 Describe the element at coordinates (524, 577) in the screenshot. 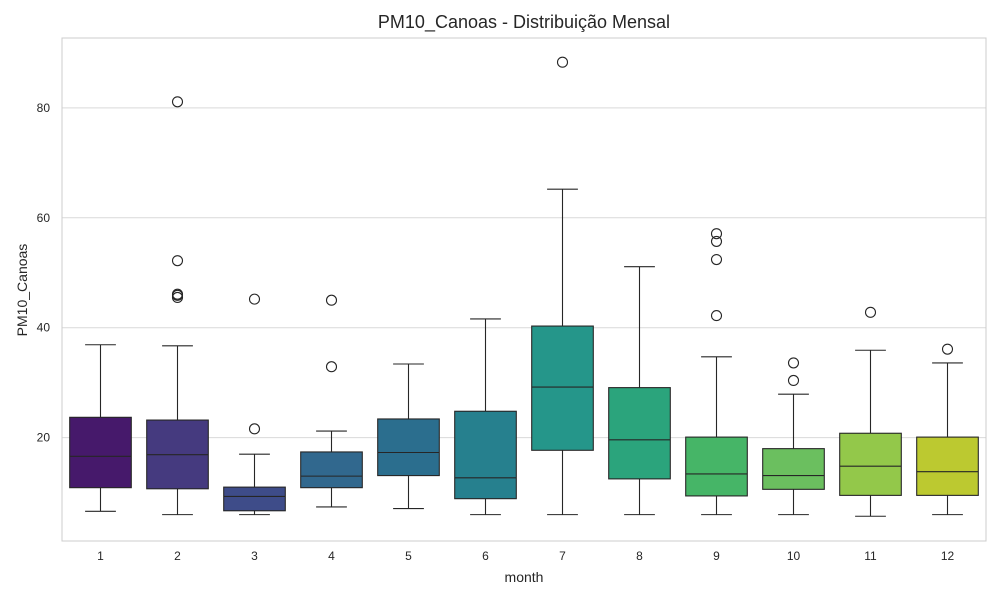

I see `x-axis-label: month` at that location.